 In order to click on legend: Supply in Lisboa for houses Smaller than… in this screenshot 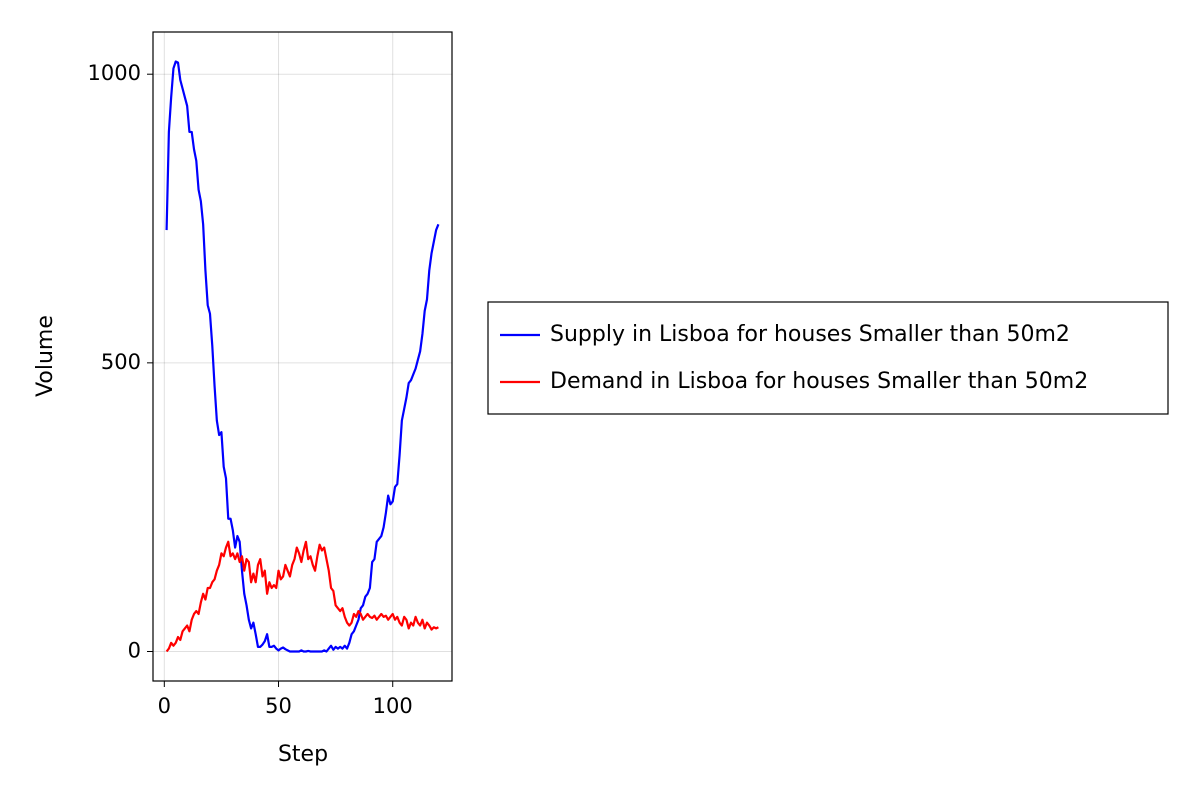, I will do `click(828, 358)`.